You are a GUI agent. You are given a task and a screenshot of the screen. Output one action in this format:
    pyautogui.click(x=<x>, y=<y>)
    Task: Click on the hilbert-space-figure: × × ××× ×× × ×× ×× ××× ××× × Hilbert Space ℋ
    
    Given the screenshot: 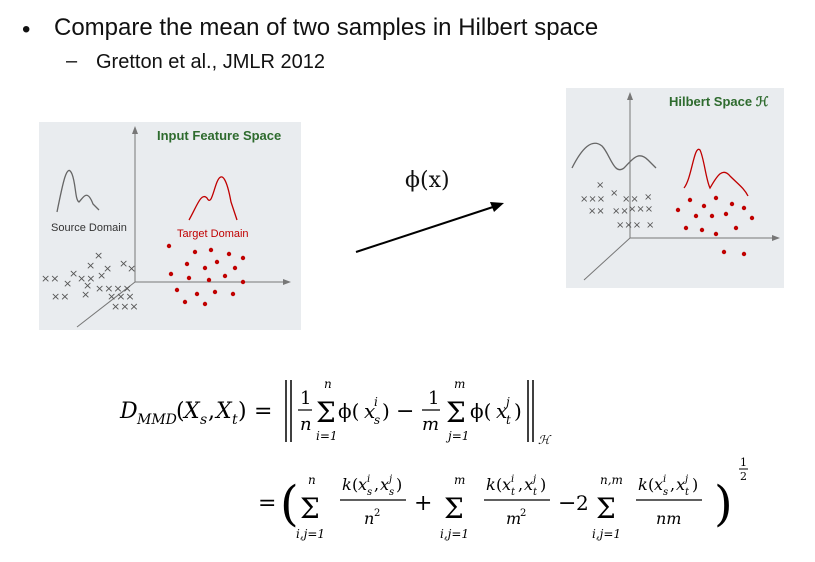 What is the action you would take?
    pyautogui.click(x=675, y=188)
    